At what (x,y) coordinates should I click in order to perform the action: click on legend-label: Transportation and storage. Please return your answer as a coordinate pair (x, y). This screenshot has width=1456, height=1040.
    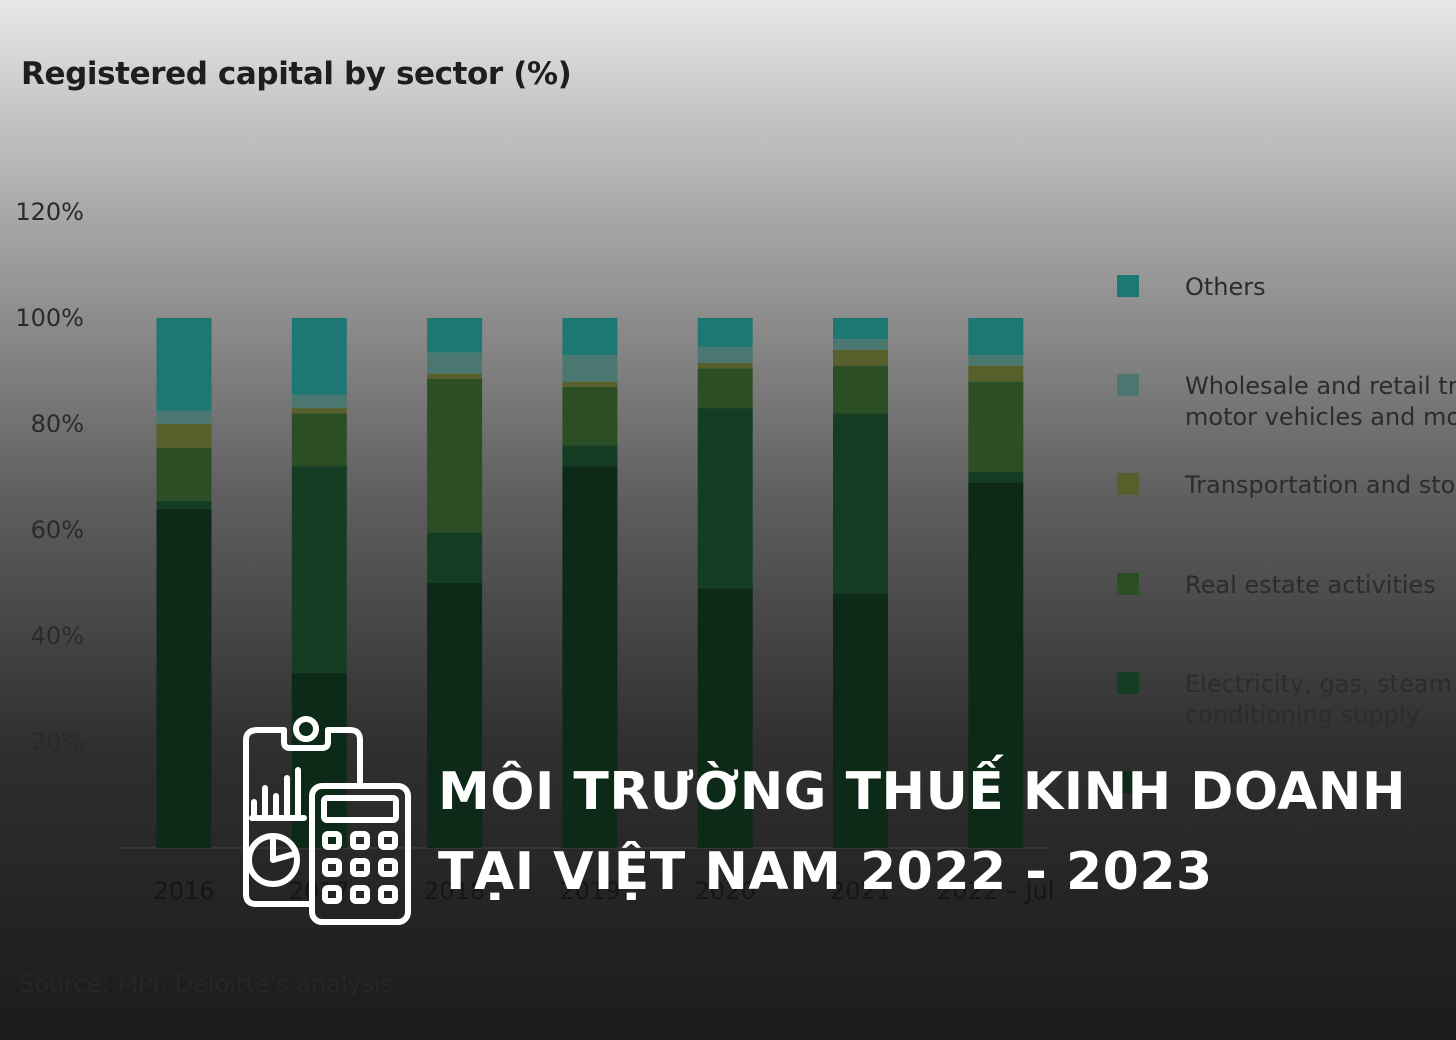
    Looking at the image, I should click on (1320, 485).